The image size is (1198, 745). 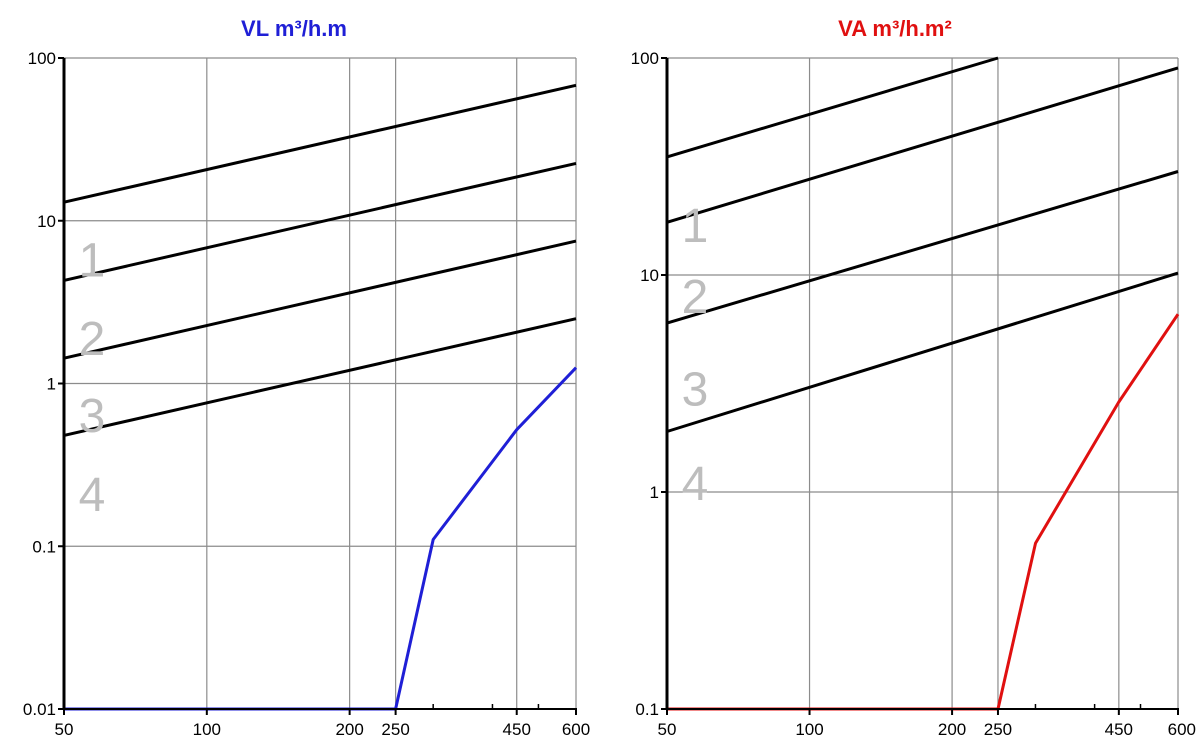 What do you see at coordinates (39, 709) in the screenshot?
I see `y-tick-label: 0.01` at bounding box center [39, 709].